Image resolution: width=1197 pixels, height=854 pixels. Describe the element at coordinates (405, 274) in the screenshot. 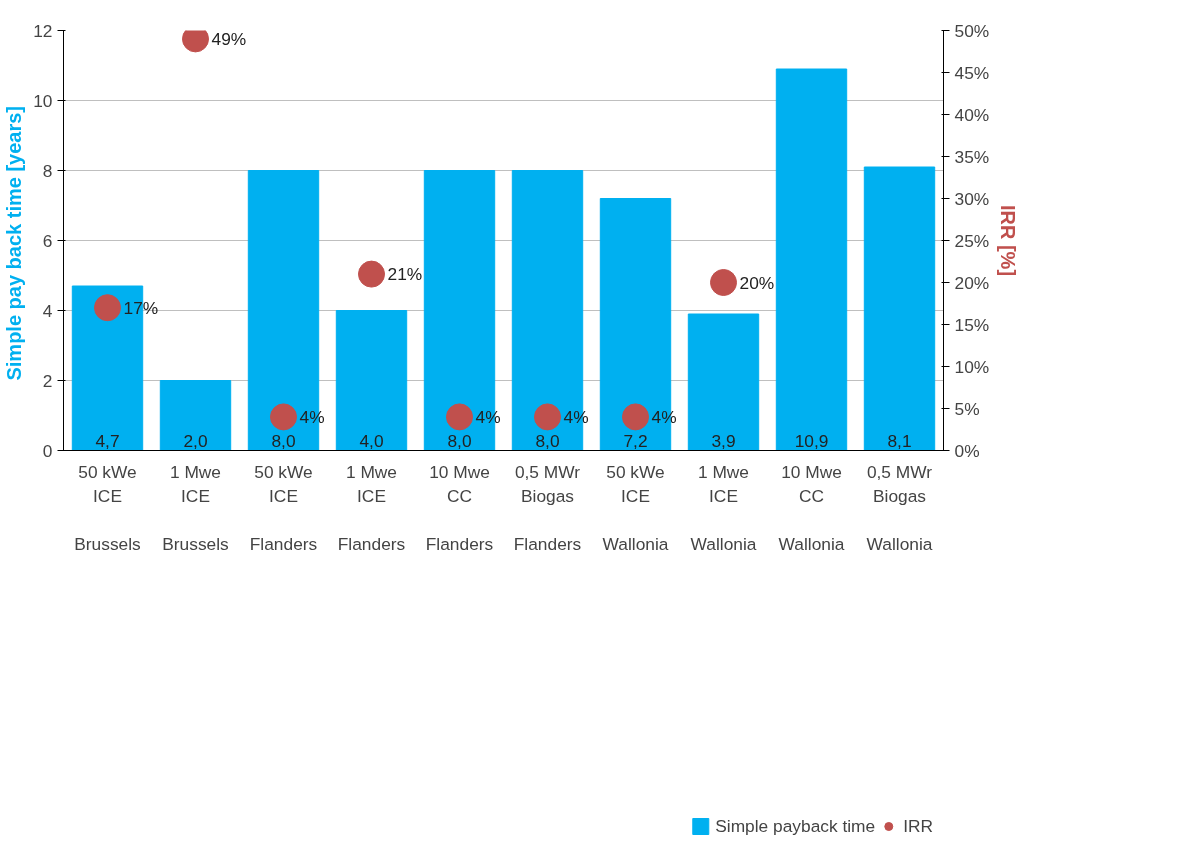

I see `data-label: 21%` at that location.